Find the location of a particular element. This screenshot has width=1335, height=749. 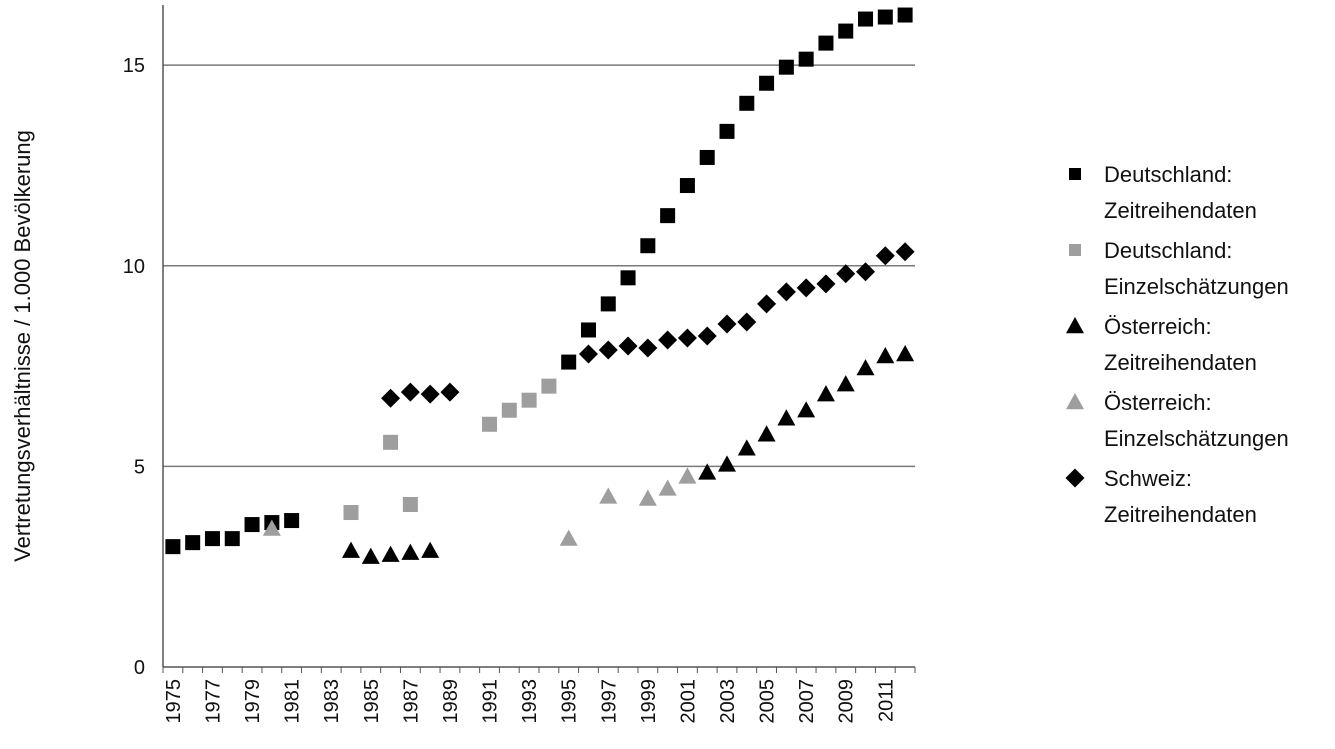

legend-item: Deutschland: Zeitreihendaten is located at coordinates (1163, 192).